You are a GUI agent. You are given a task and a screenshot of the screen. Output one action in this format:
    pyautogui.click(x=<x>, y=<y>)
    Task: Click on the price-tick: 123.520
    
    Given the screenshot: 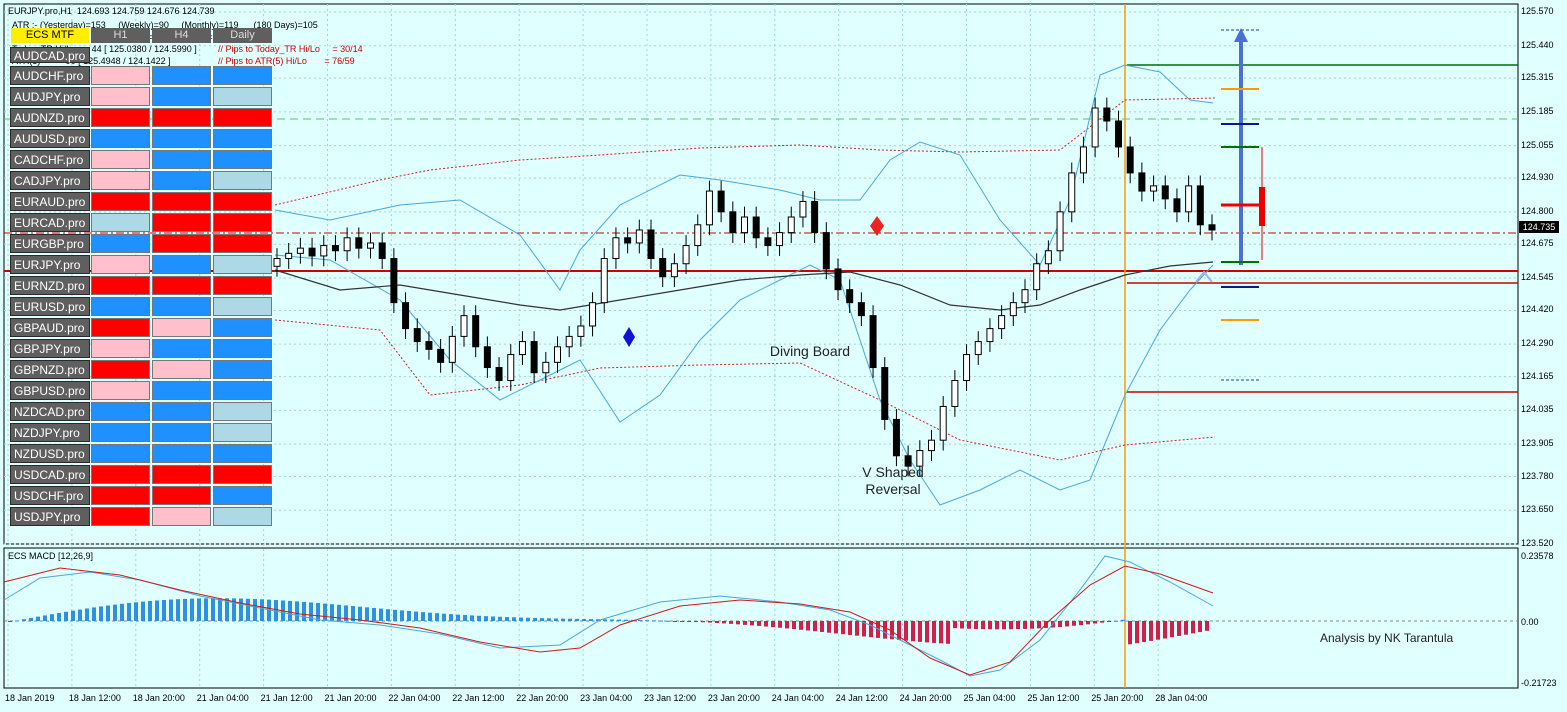 What is the action you would take?
    pyautogui.click(x=1537, y=543)
    